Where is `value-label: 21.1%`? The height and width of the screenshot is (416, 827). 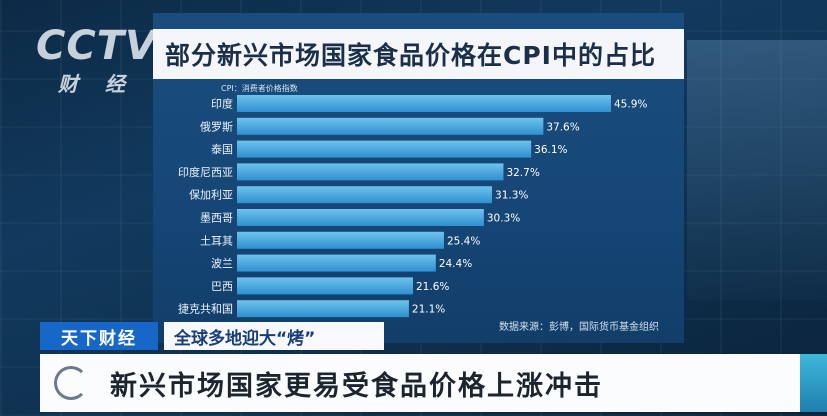 value-label: 21.1% is located at coordinates (428, 310).